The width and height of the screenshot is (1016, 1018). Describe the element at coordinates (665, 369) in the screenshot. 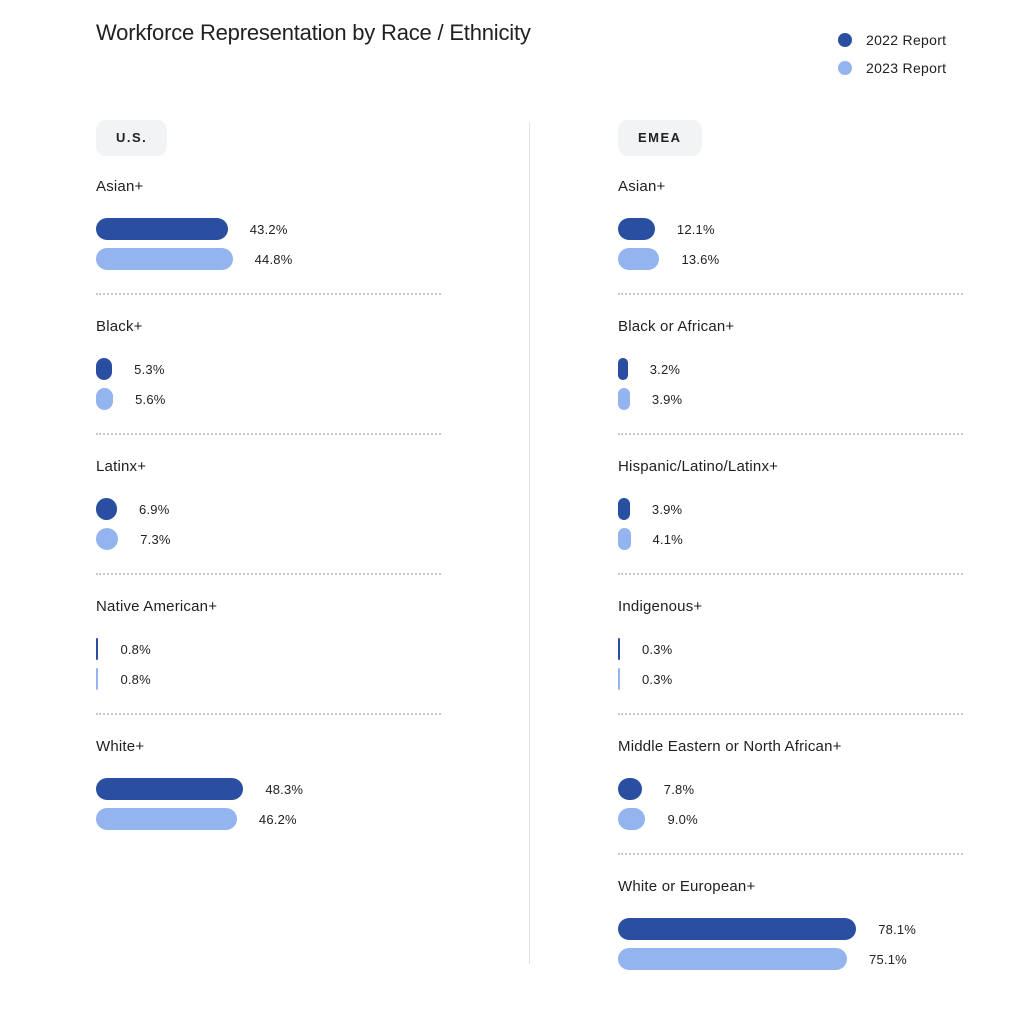

I see `data-label: 3.2%` at that location.